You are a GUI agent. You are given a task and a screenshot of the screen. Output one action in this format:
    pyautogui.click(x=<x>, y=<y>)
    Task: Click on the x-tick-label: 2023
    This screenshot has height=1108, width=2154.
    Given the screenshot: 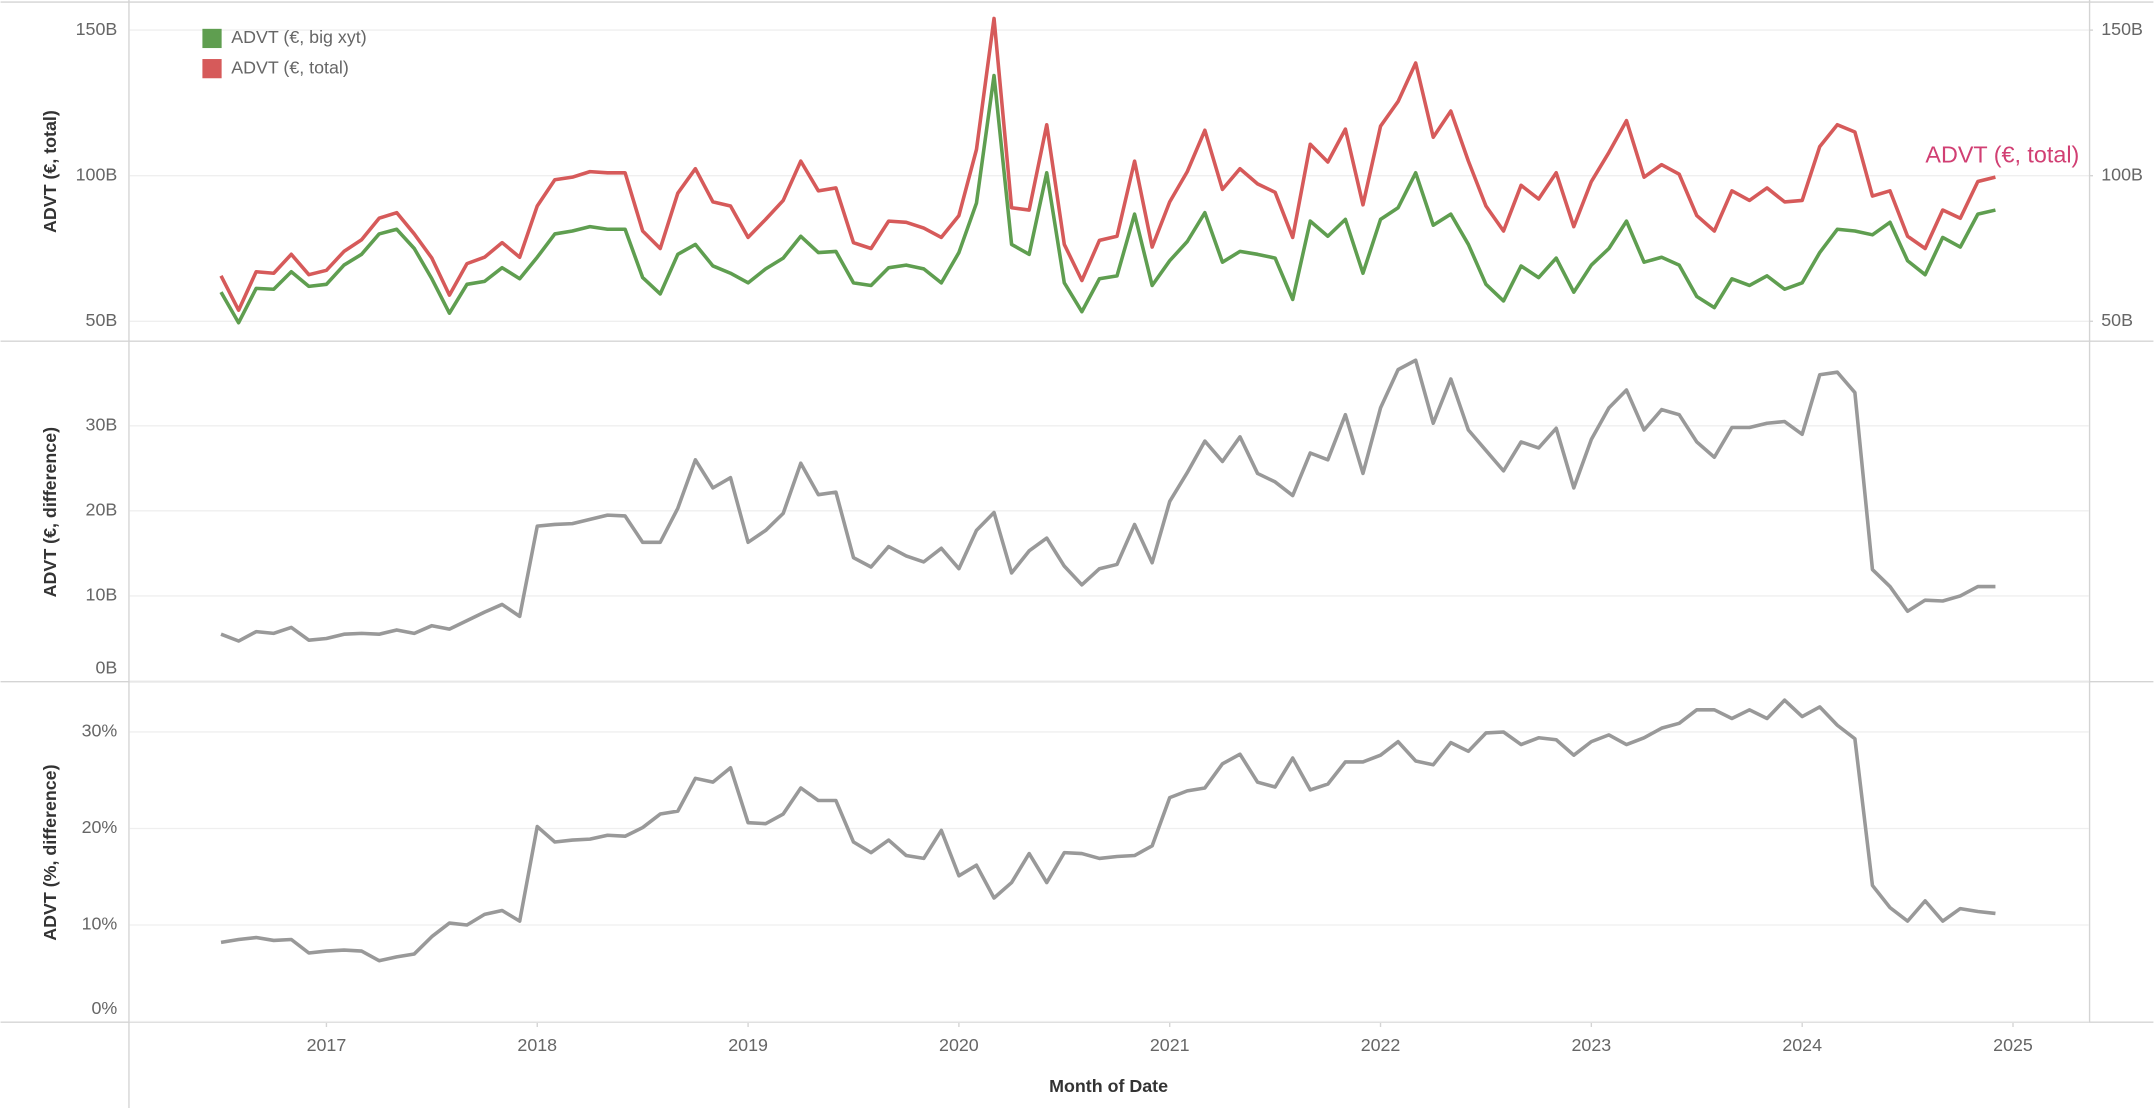 What is the action you would take?
    pyautogui.click(x=1592, y=1045)
    